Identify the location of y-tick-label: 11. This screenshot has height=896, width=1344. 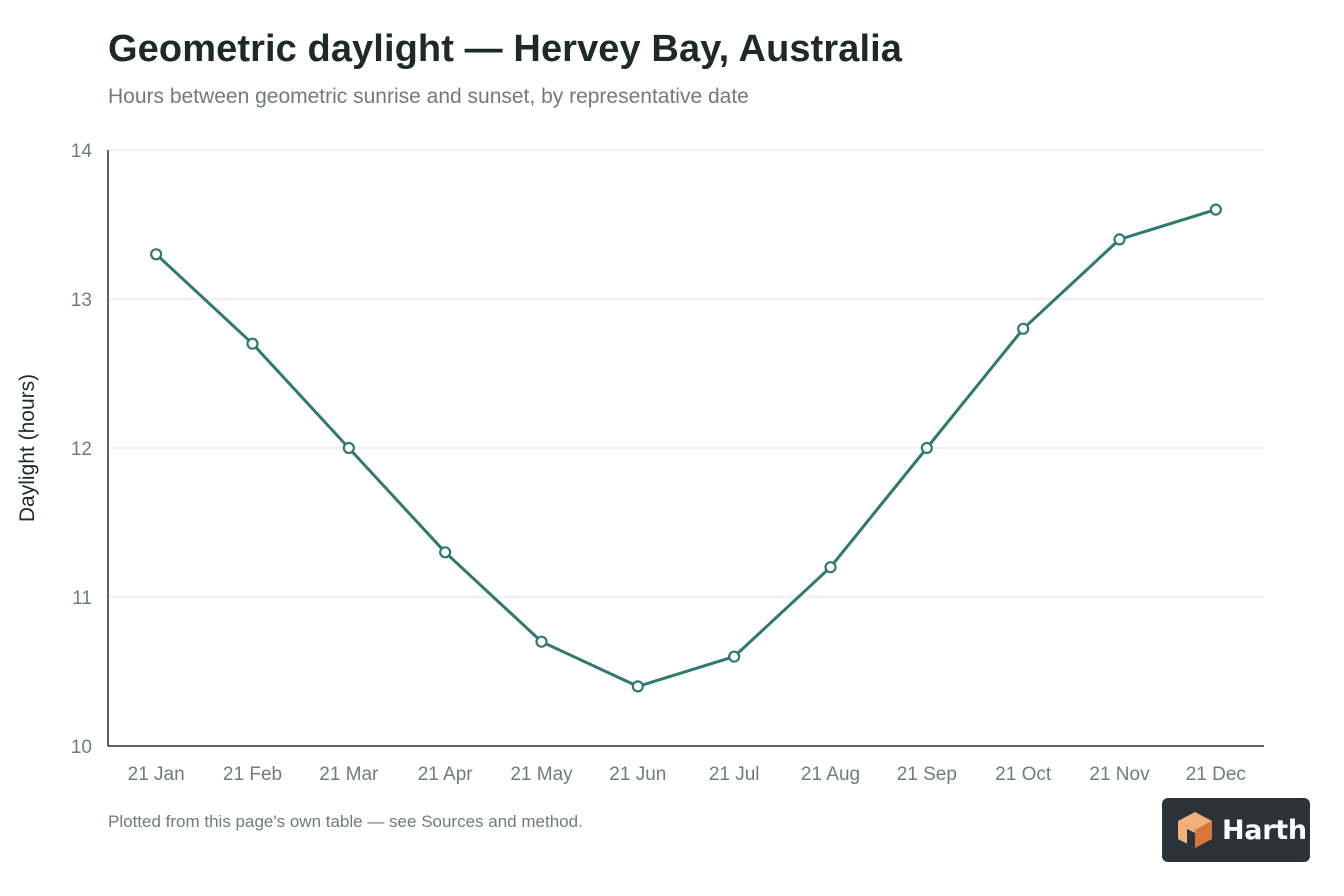
(82, 598).